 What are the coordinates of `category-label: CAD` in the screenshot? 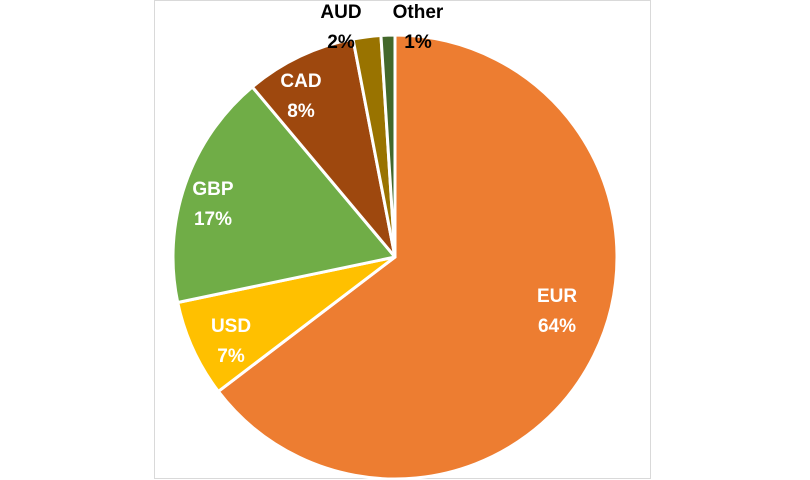 It's located at (300, 81).